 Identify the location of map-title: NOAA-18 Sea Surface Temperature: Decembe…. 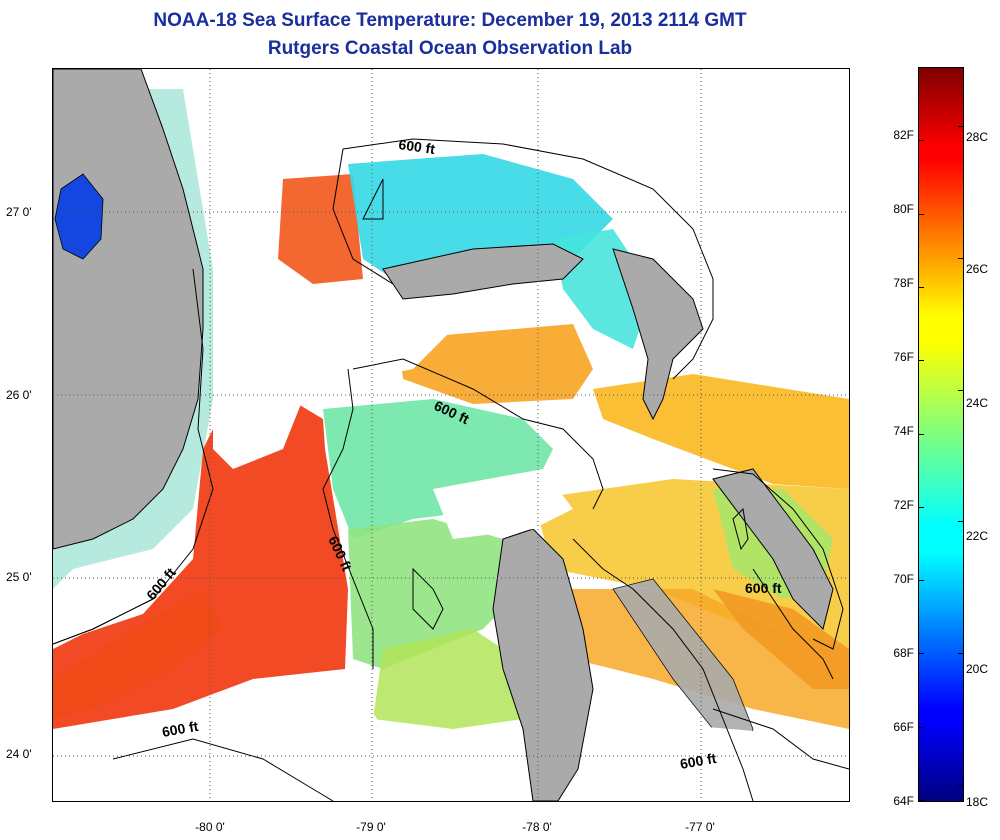
(450, 20).